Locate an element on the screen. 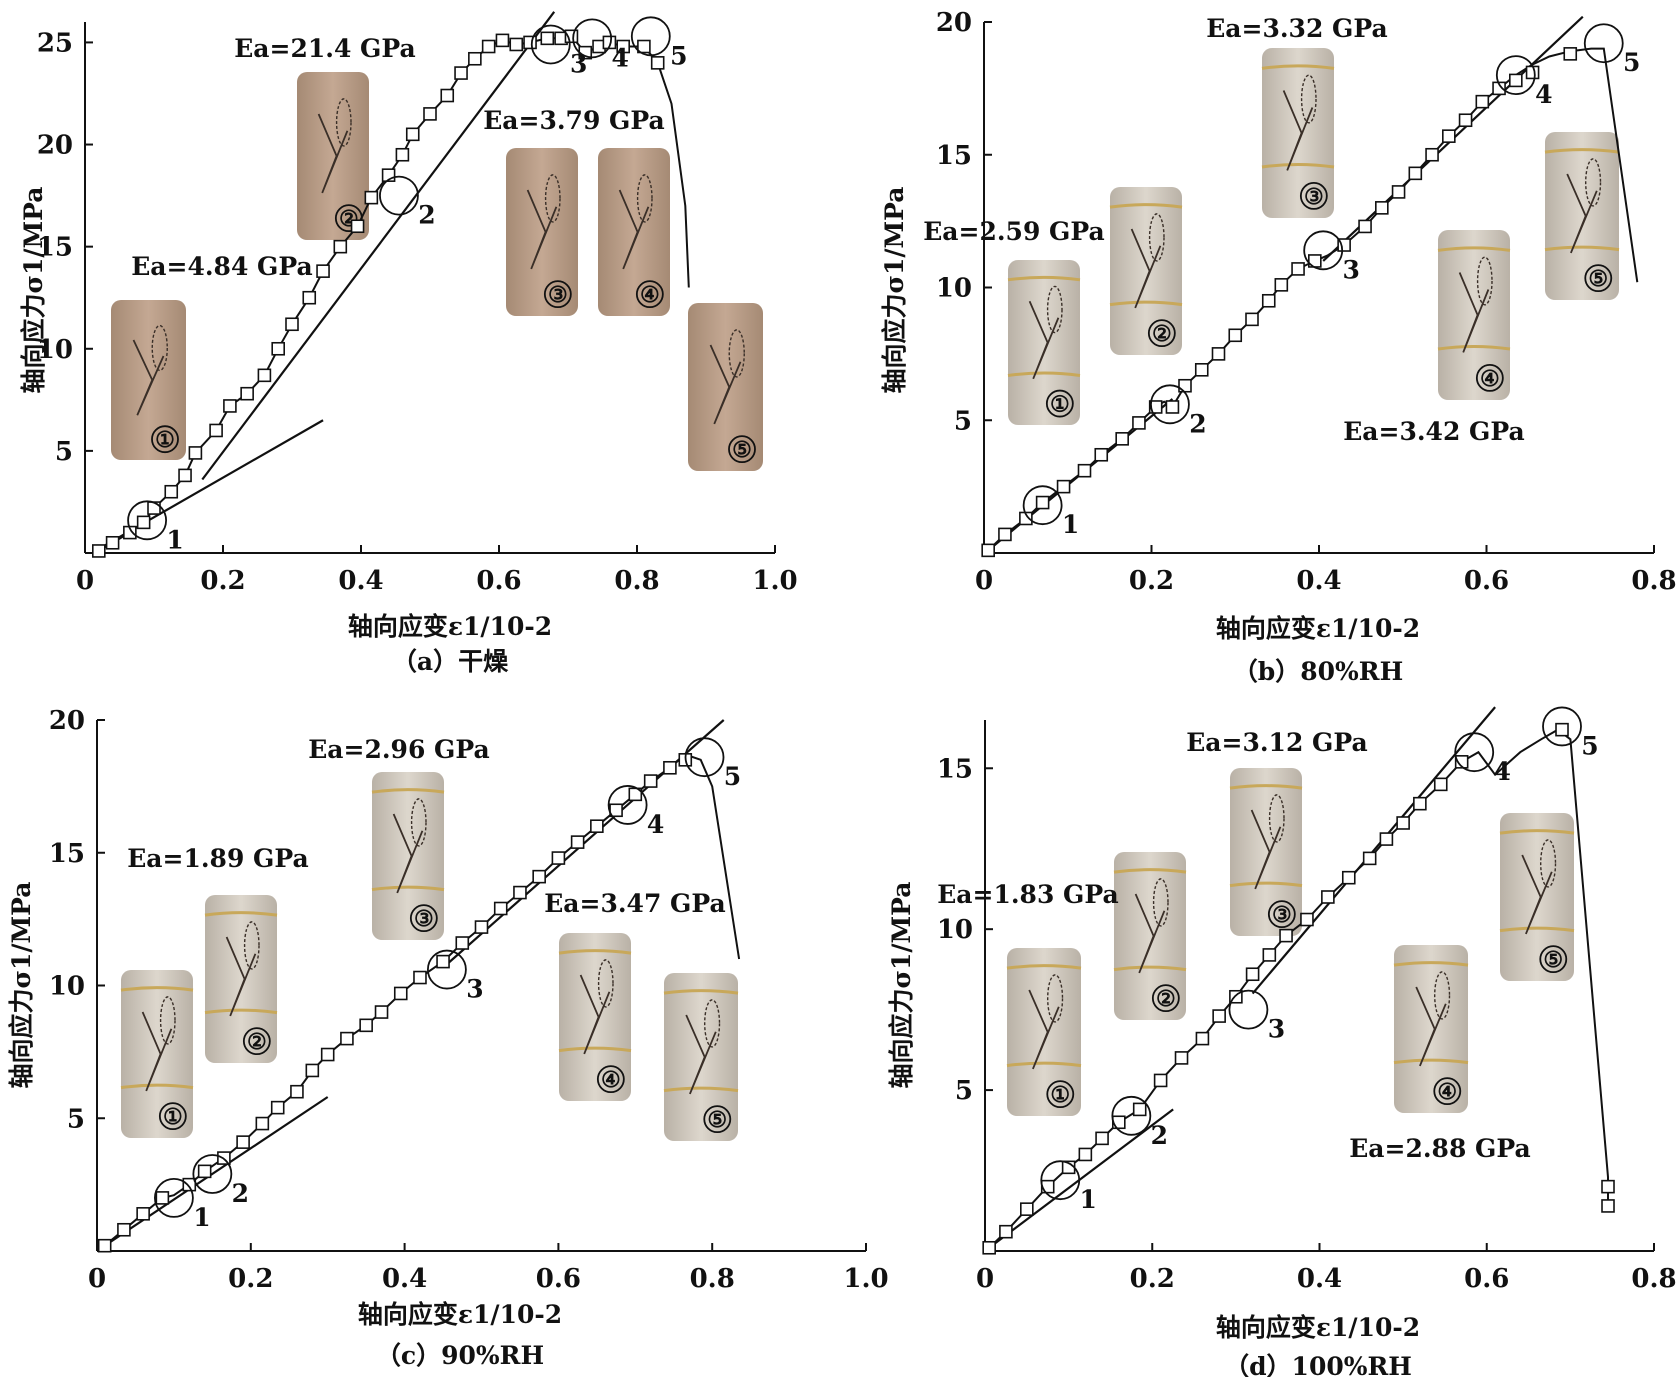  modulus-annotation: Ea=2.59 GPa is located at coordinates (1013, 231).